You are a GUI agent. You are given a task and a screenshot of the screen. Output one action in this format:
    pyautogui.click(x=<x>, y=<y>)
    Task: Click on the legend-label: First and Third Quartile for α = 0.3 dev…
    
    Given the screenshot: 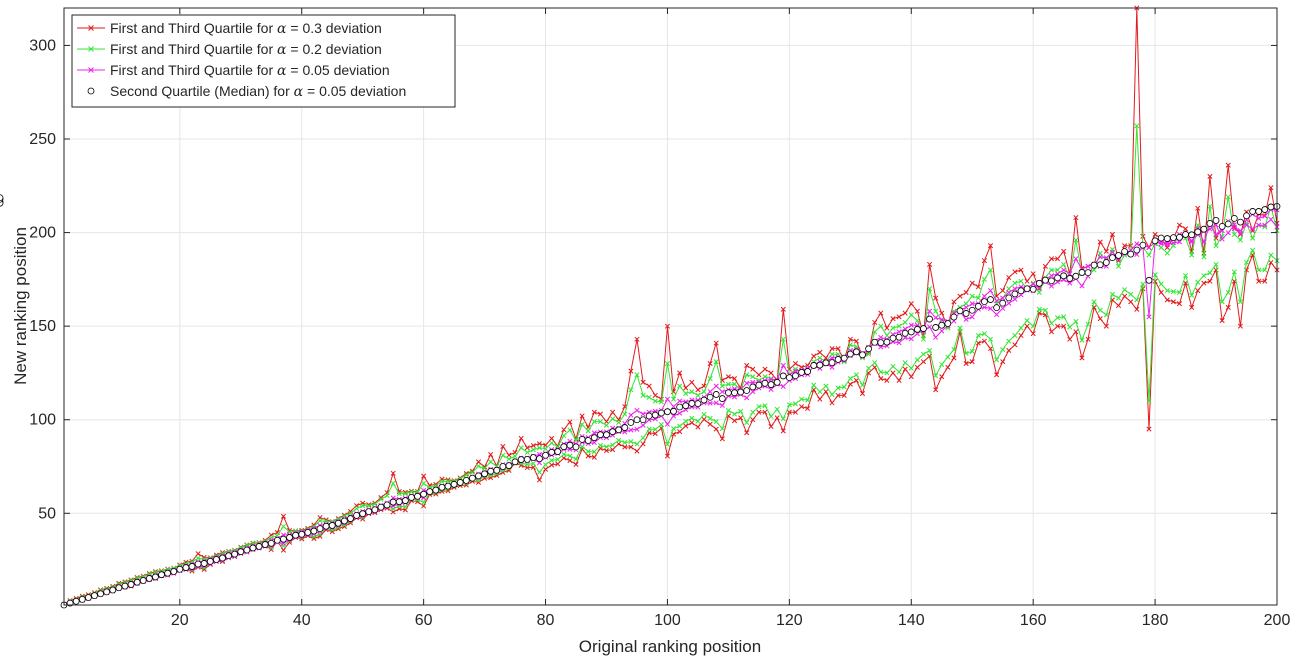 What is the action you would take?
    pyautogui.click(x=246, y=28)
    